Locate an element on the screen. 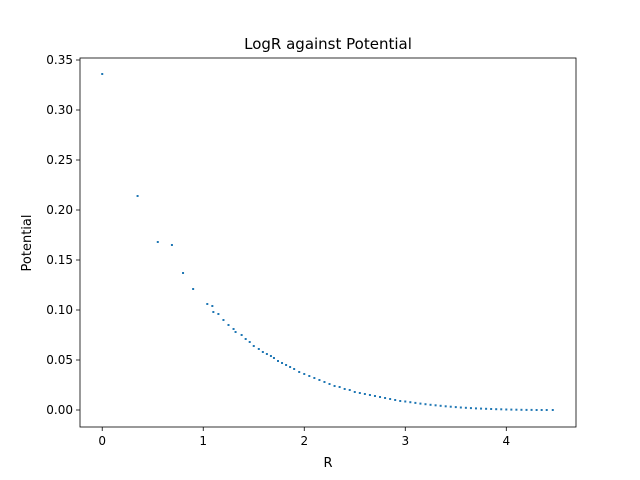 The height and width of the screenshot is (480, 640). y-tick-label: 0.20 is located at coordinates (59, 210).